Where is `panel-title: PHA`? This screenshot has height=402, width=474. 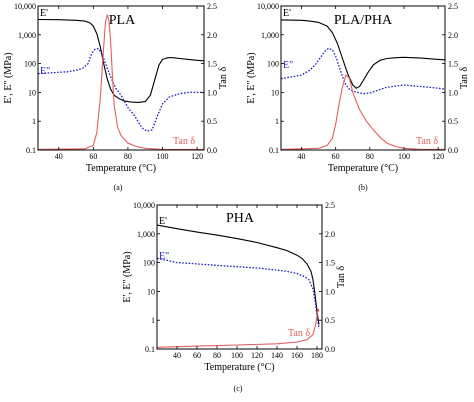 panel-title: PHA is located at coordinates (240, 218).